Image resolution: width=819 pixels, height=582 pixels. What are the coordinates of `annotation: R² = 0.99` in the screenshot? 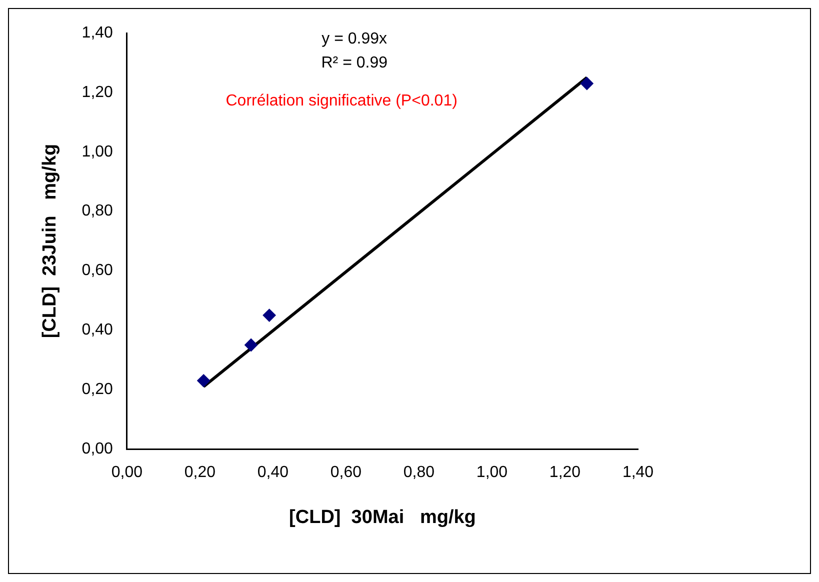 It's located at (354, 63).